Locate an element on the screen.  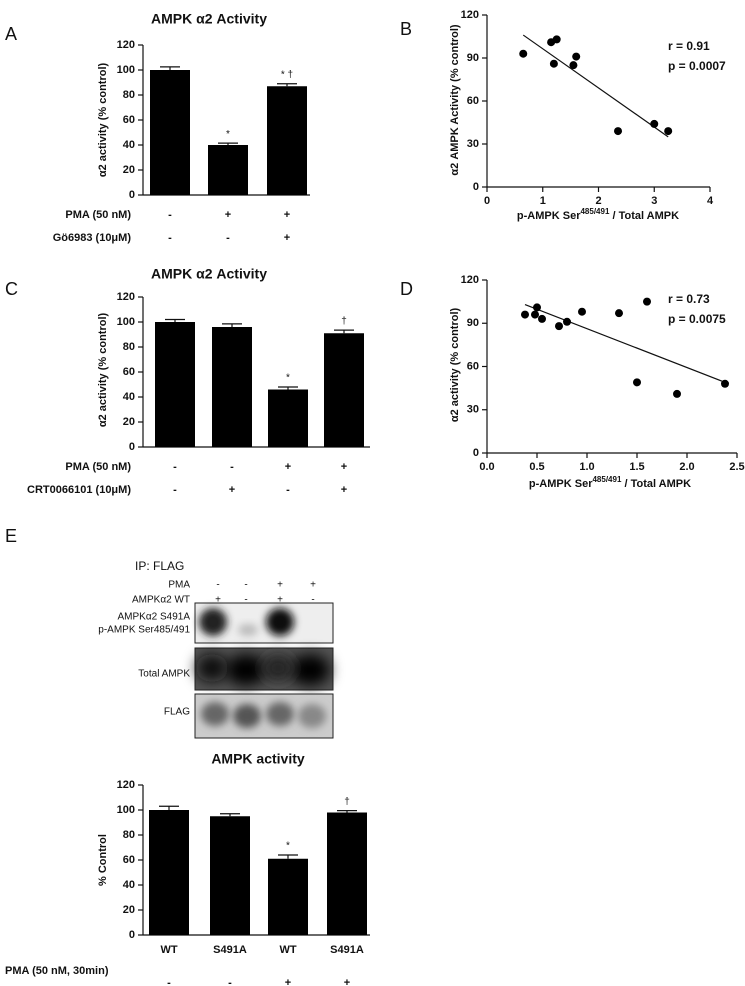
y-axis-label: α2 AMPK Activity (% control) is located at coordinates (455, 100).